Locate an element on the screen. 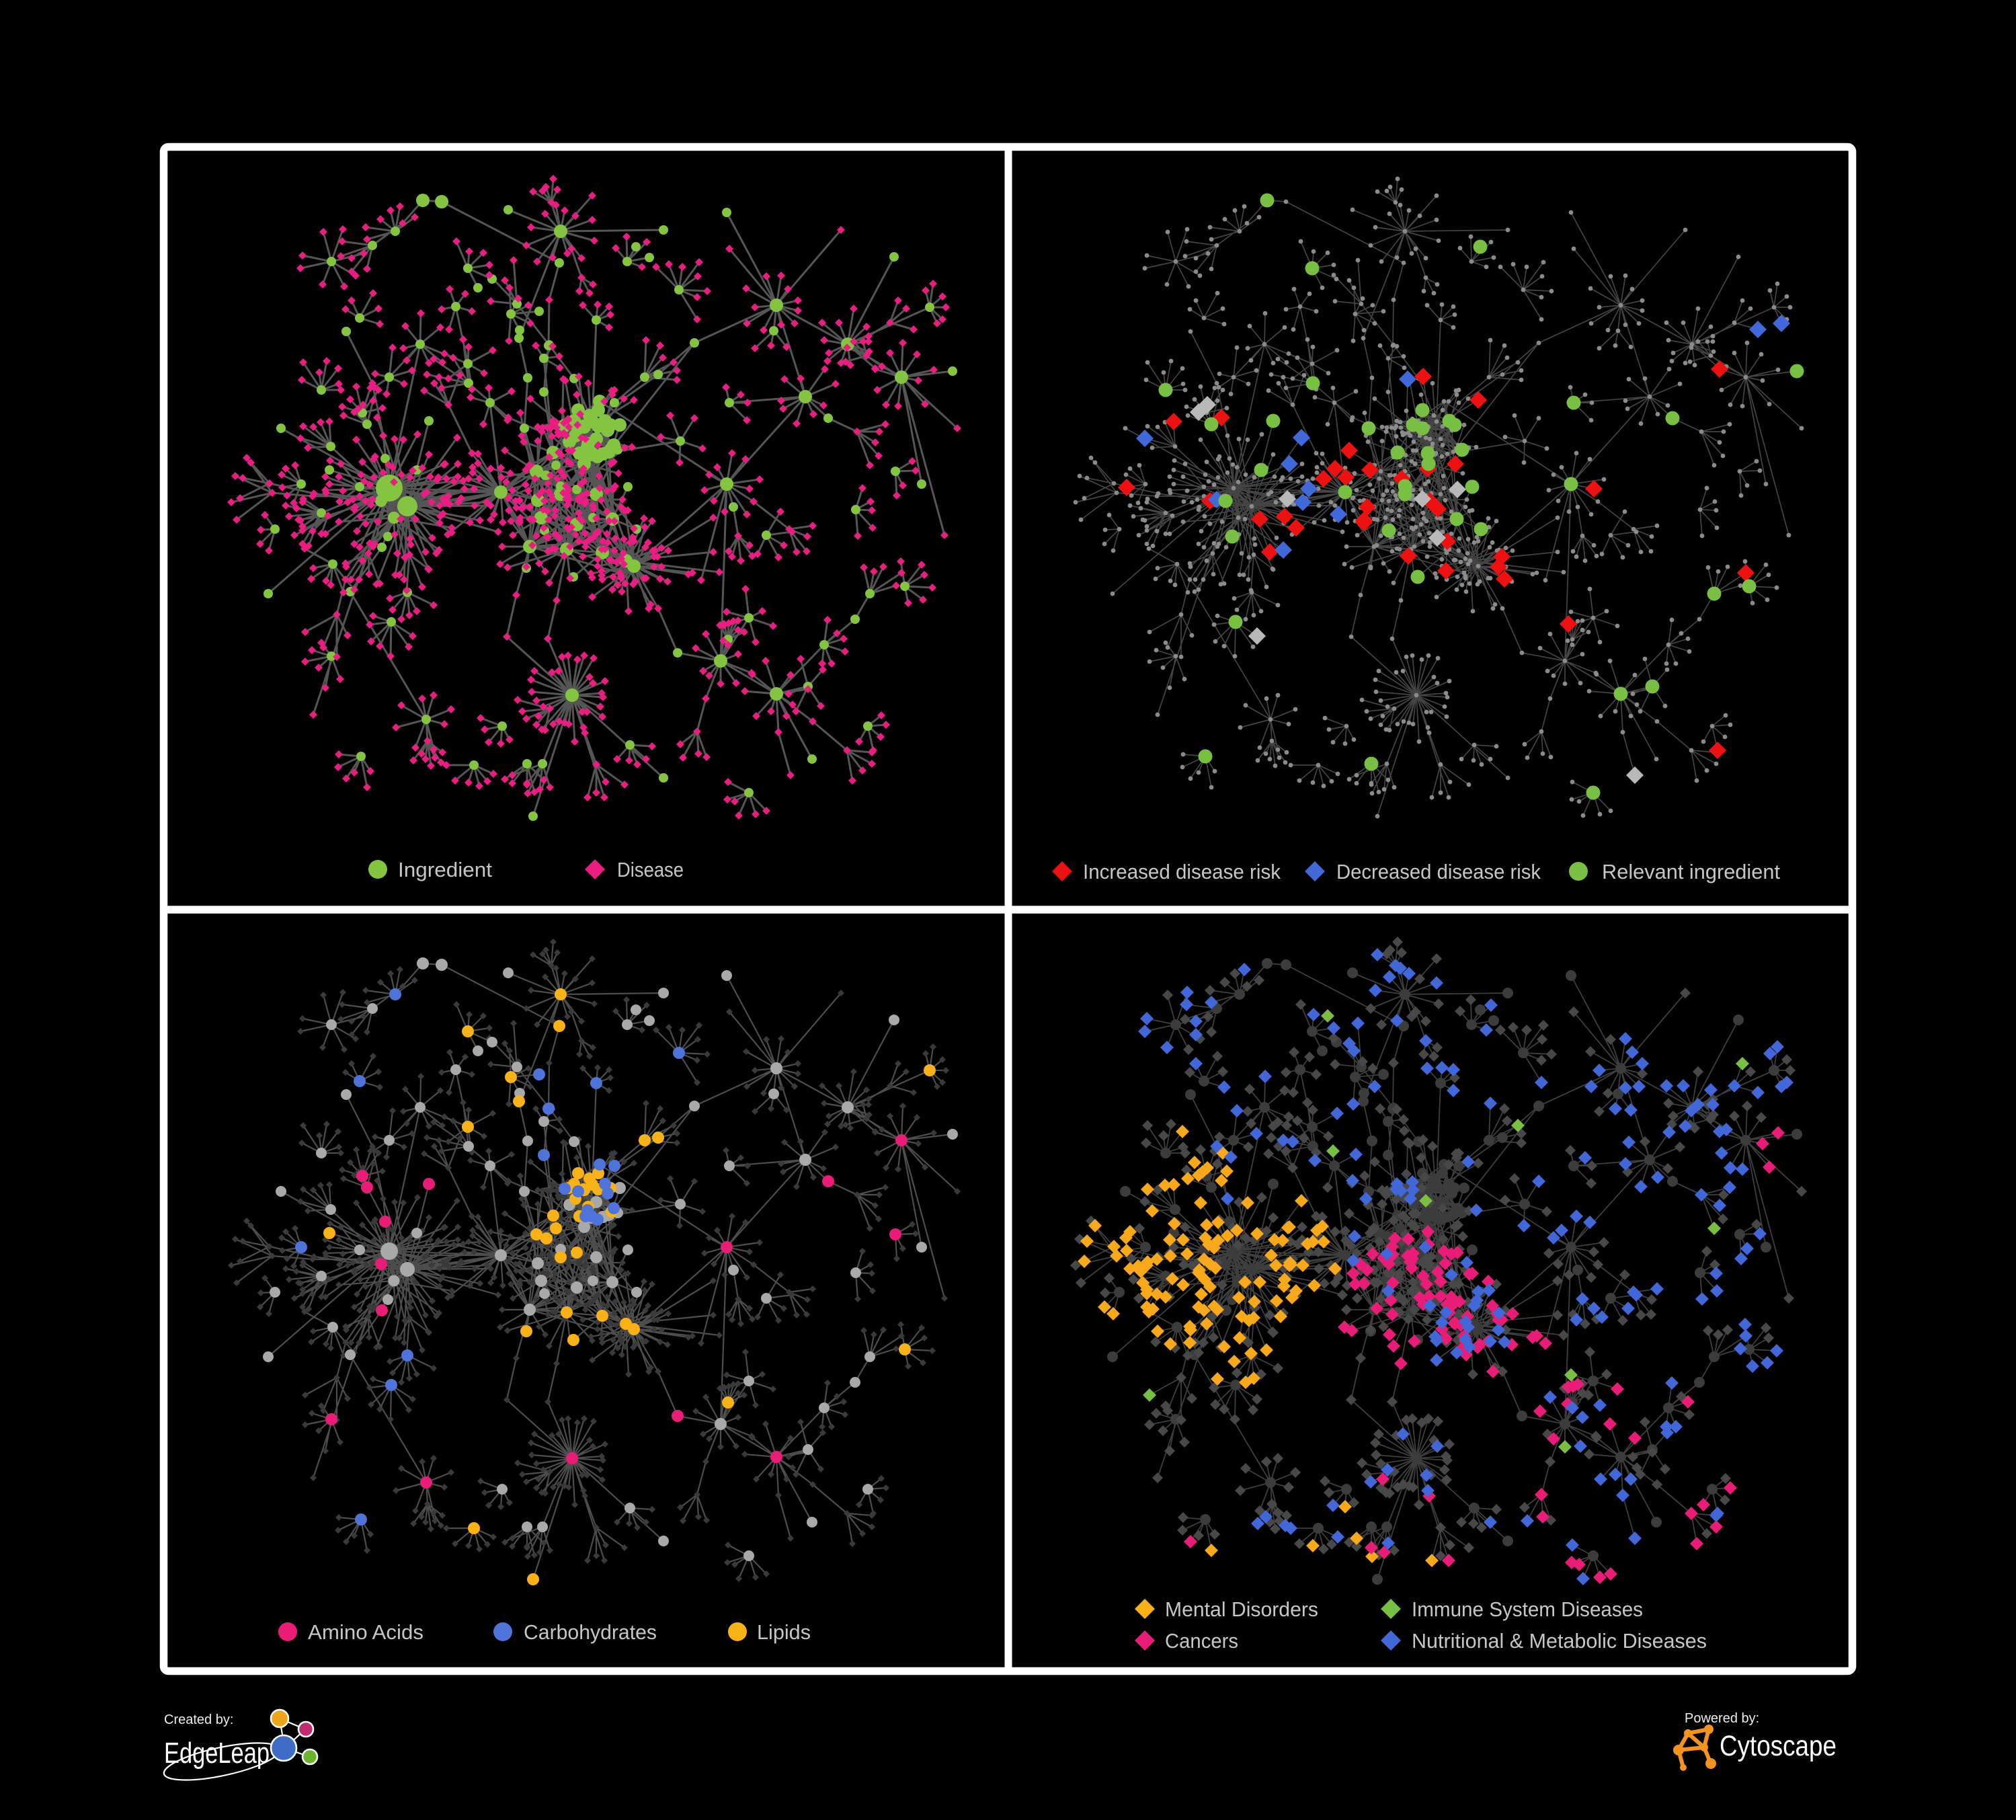 This screenshot has height=1820, width=2016. svg-text:Nutritional & Metabolic Diseas: Nutritional & Metabolic Diseases is located at coordinates (1559, 1641).